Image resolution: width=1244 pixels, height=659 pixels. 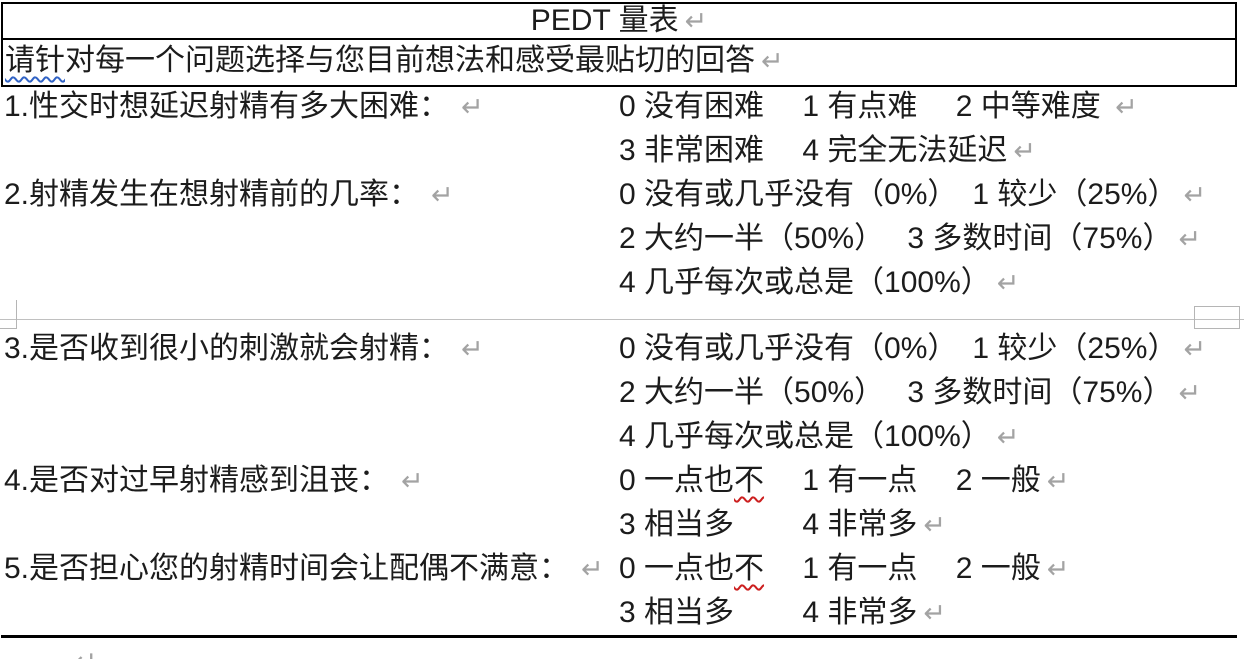 I want to click on question-4-options-line-1: 0 一点也不 1 有一点 2 一般 ↵, so click(x=844, y=481).